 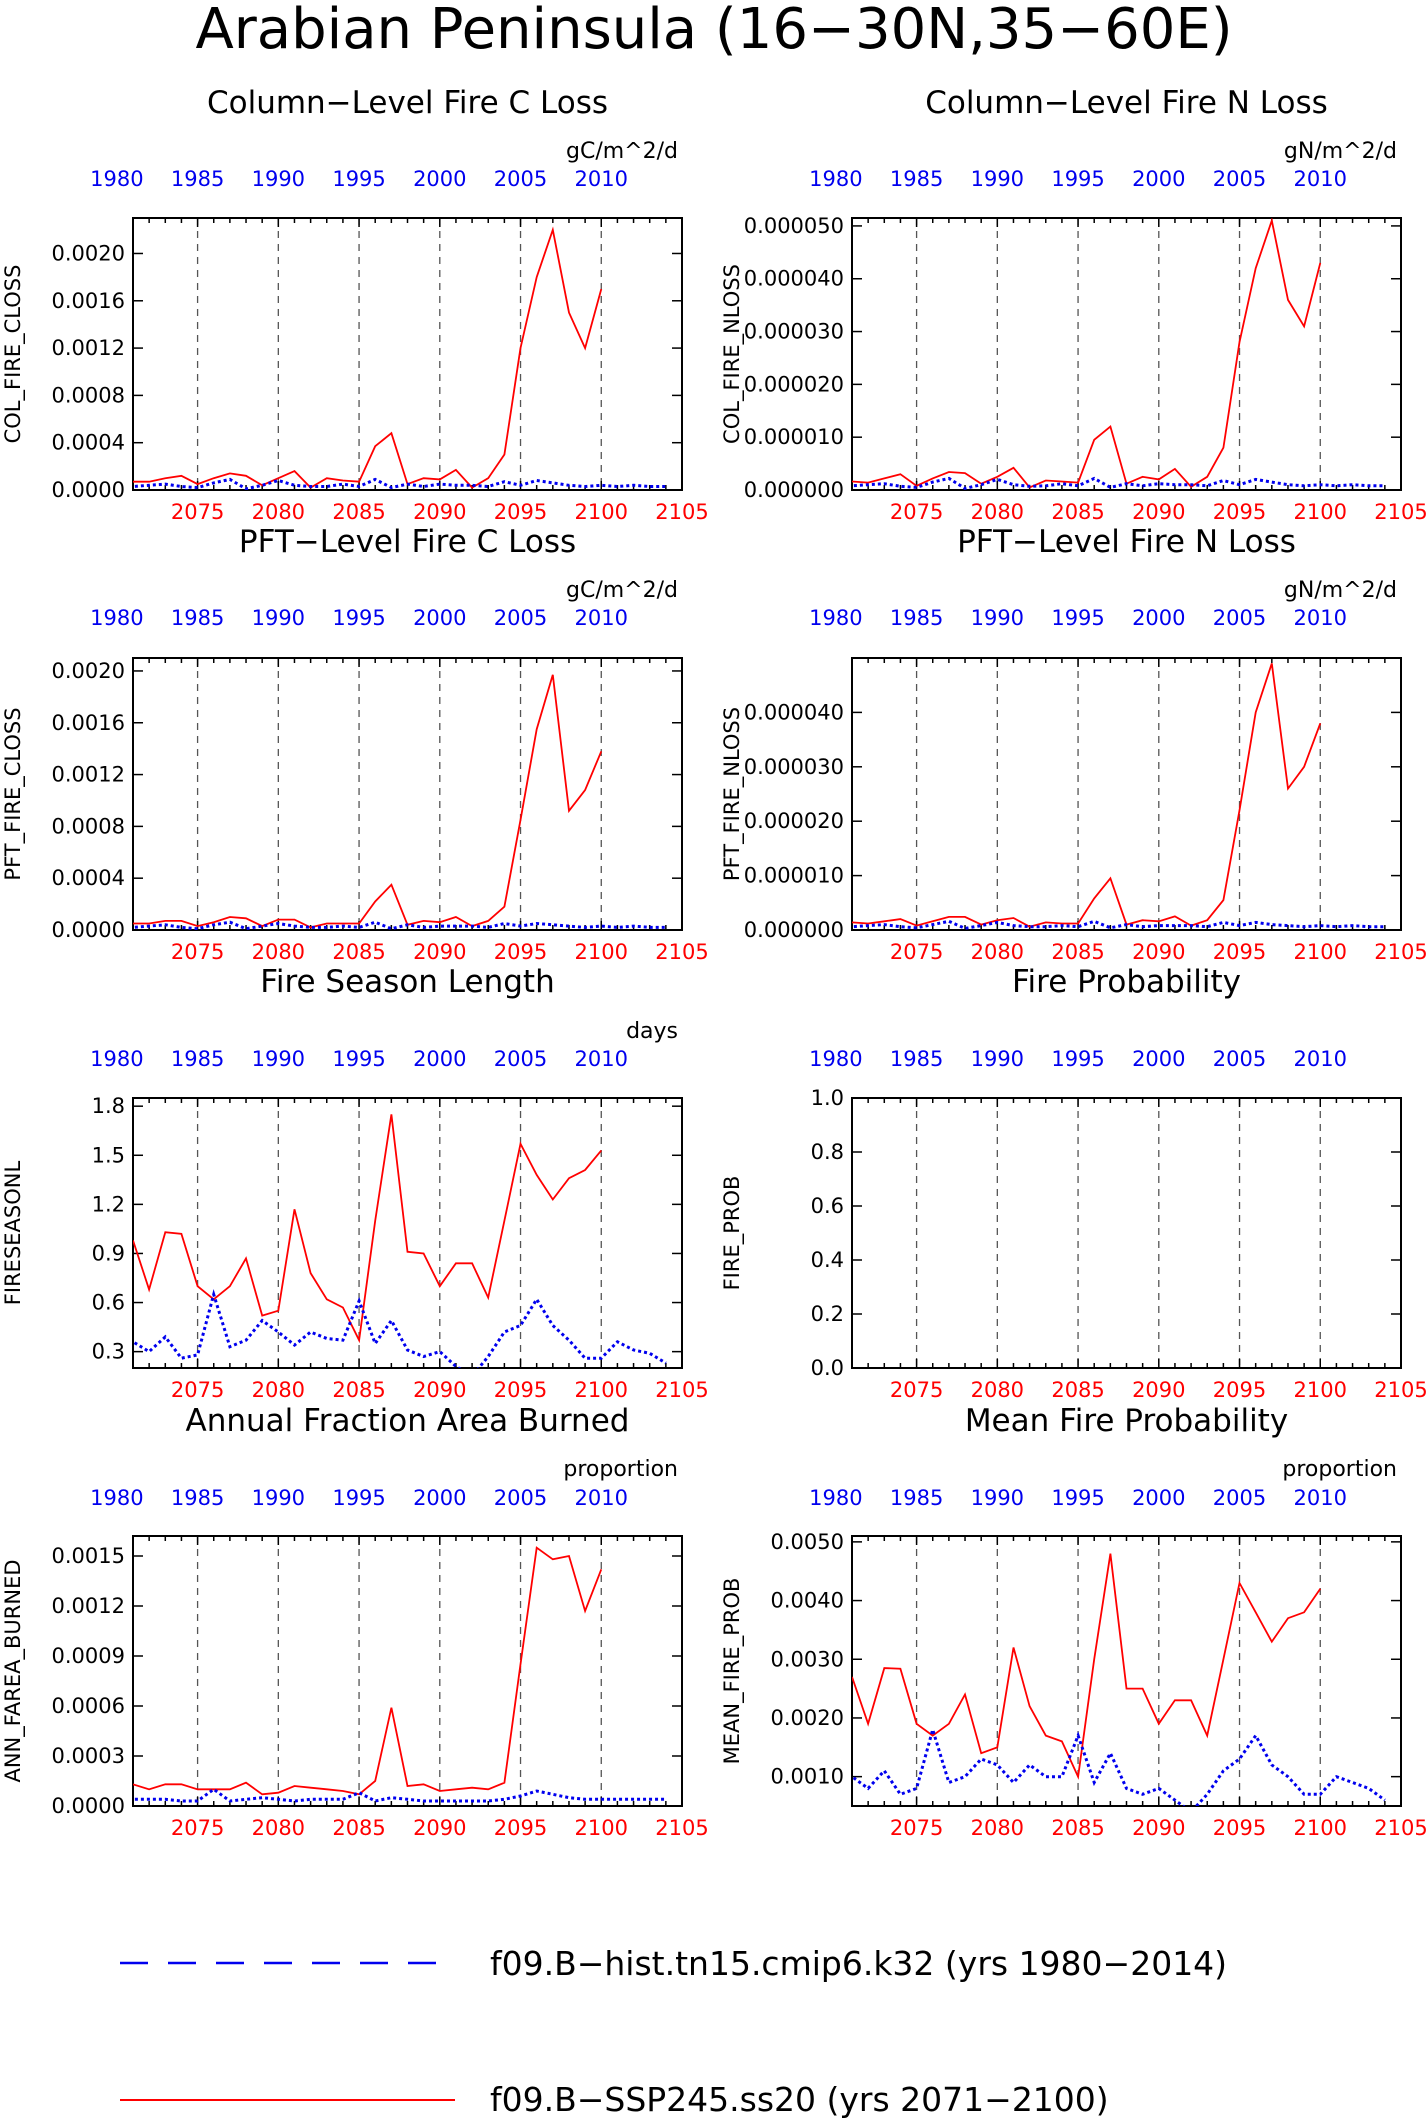 What do you see at coordinates (88, 878) in the screenshot?
I see `y-tick-label: 0.0004` at bounding box center [88, 878].